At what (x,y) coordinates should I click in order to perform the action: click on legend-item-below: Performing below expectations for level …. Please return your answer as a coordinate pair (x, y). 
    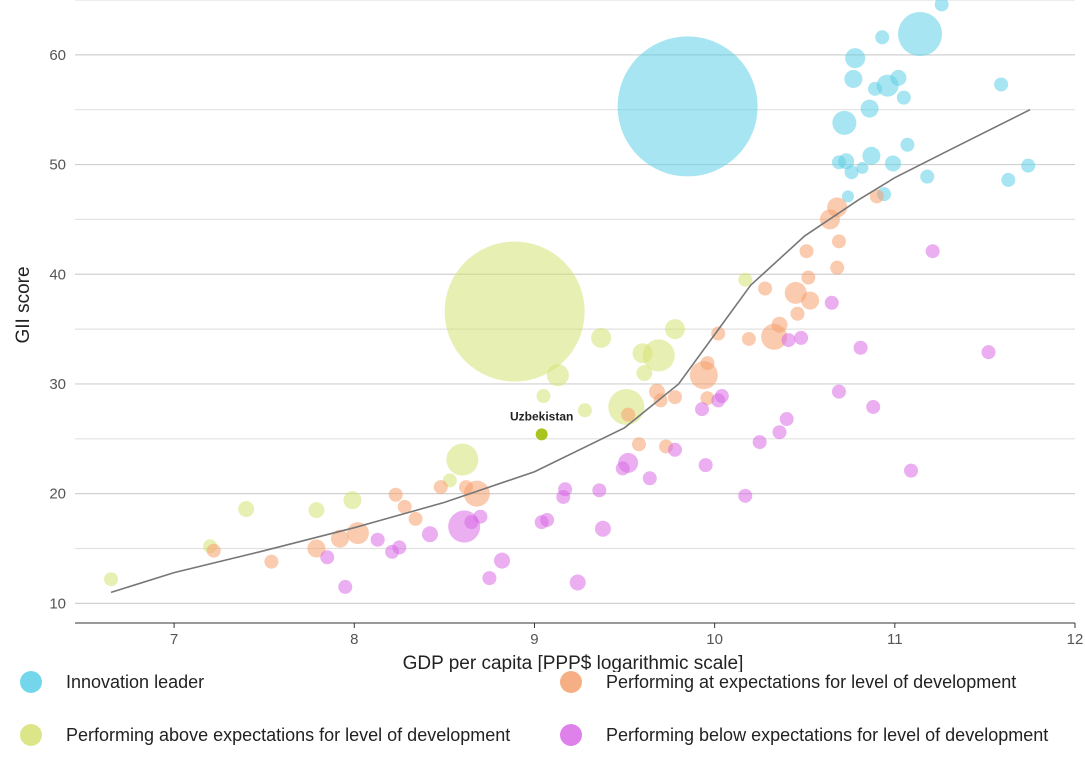
    Looking at the image, I should click on (804, 735).